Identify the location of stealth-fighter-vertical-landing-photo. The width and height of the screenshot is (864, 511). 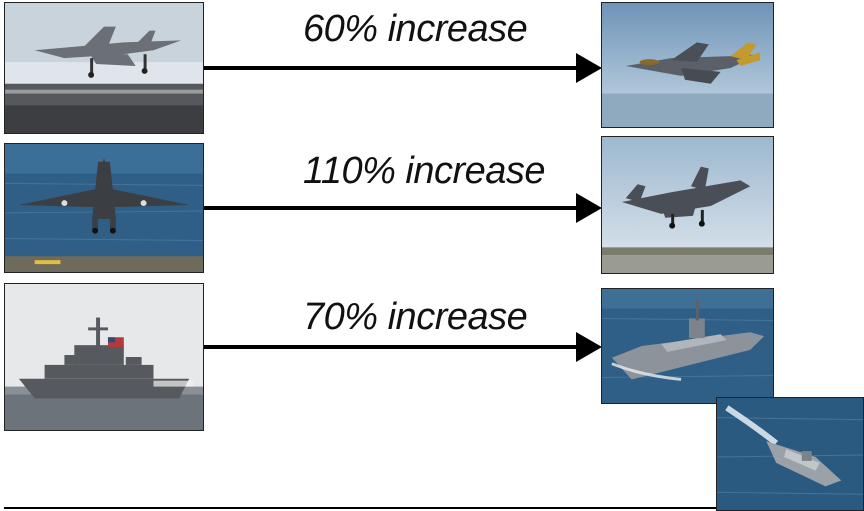
(687, 205).